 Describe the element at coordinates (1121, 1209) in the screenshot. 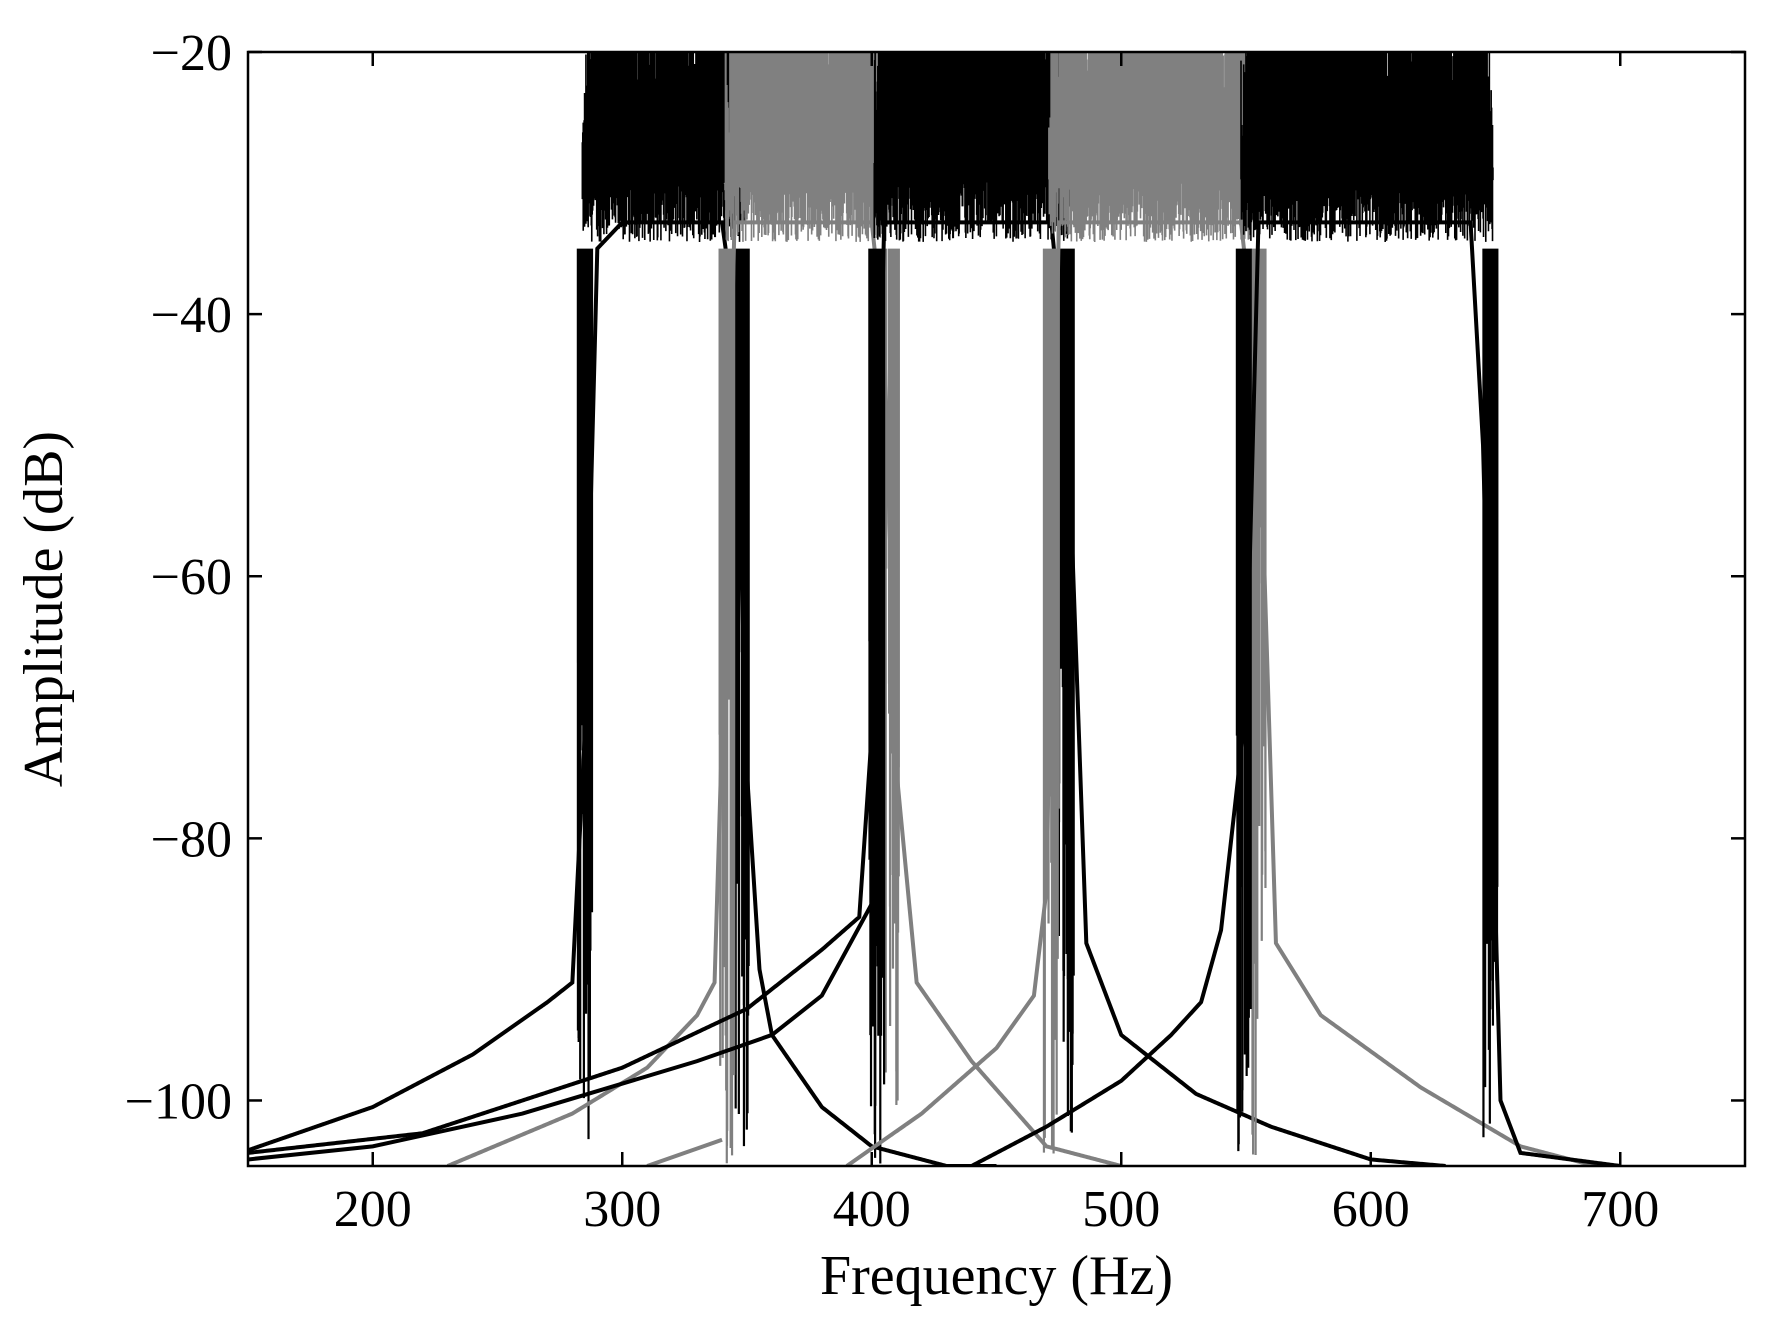

I see `x-tick-label: 500` at that location.